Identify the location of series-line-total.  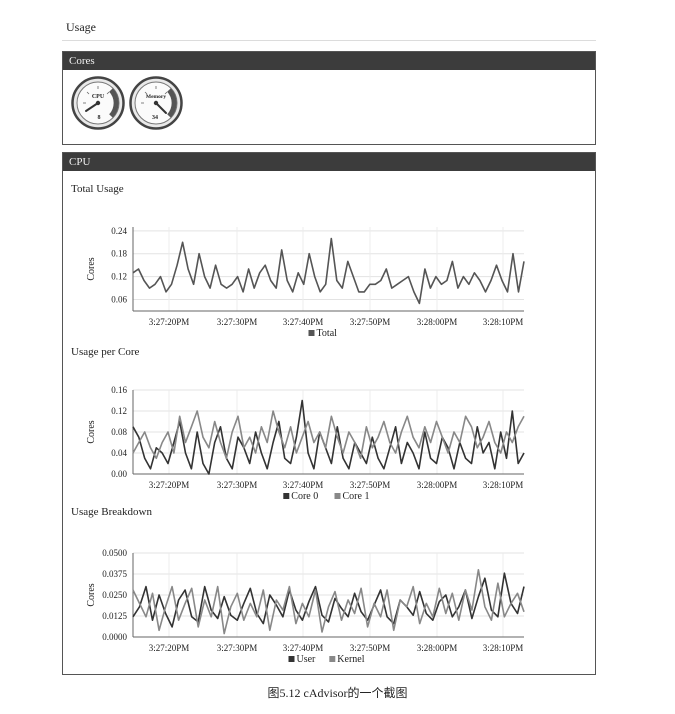
(328, 271).